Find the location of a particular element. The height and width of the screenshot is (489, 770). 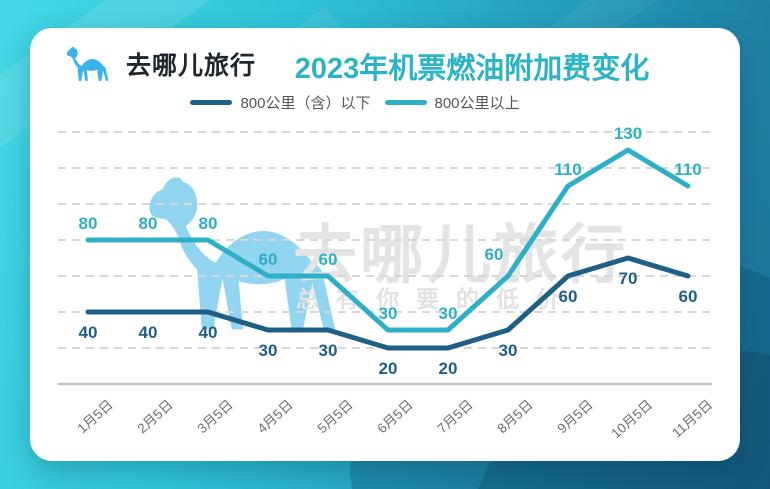

chart-legend: 800公里（含）以下 800公里以上 is located at coordinates (355, 102).